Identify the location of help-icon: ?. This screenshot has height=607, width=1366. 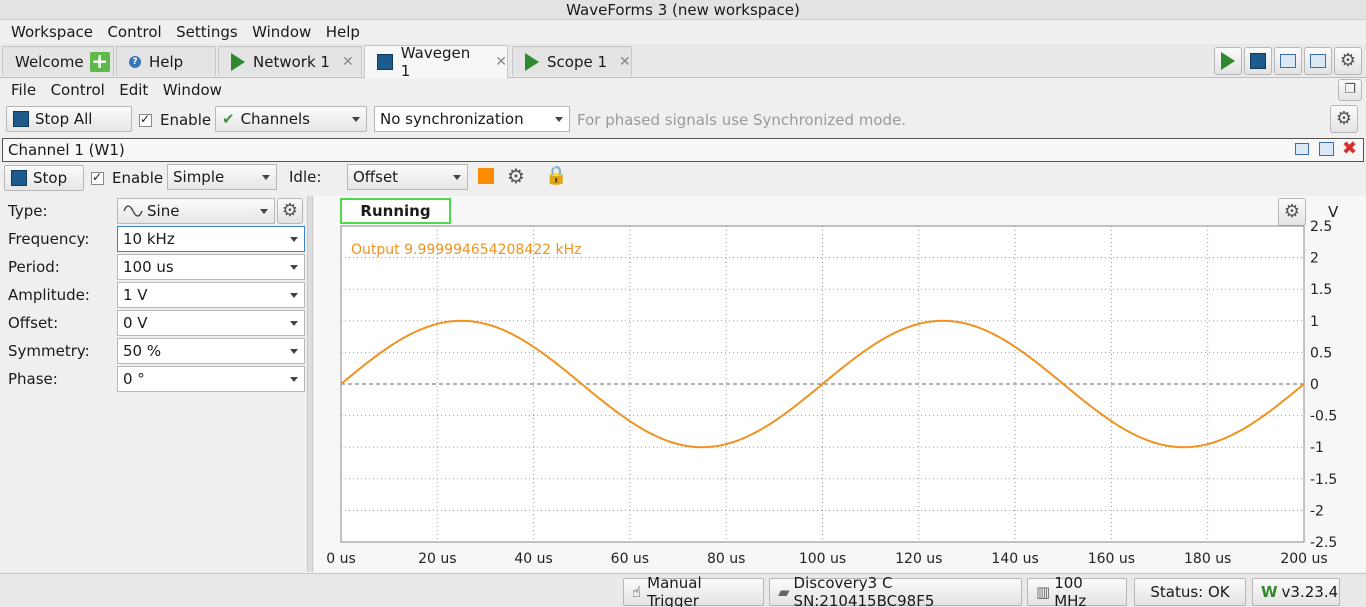
(135, 61).